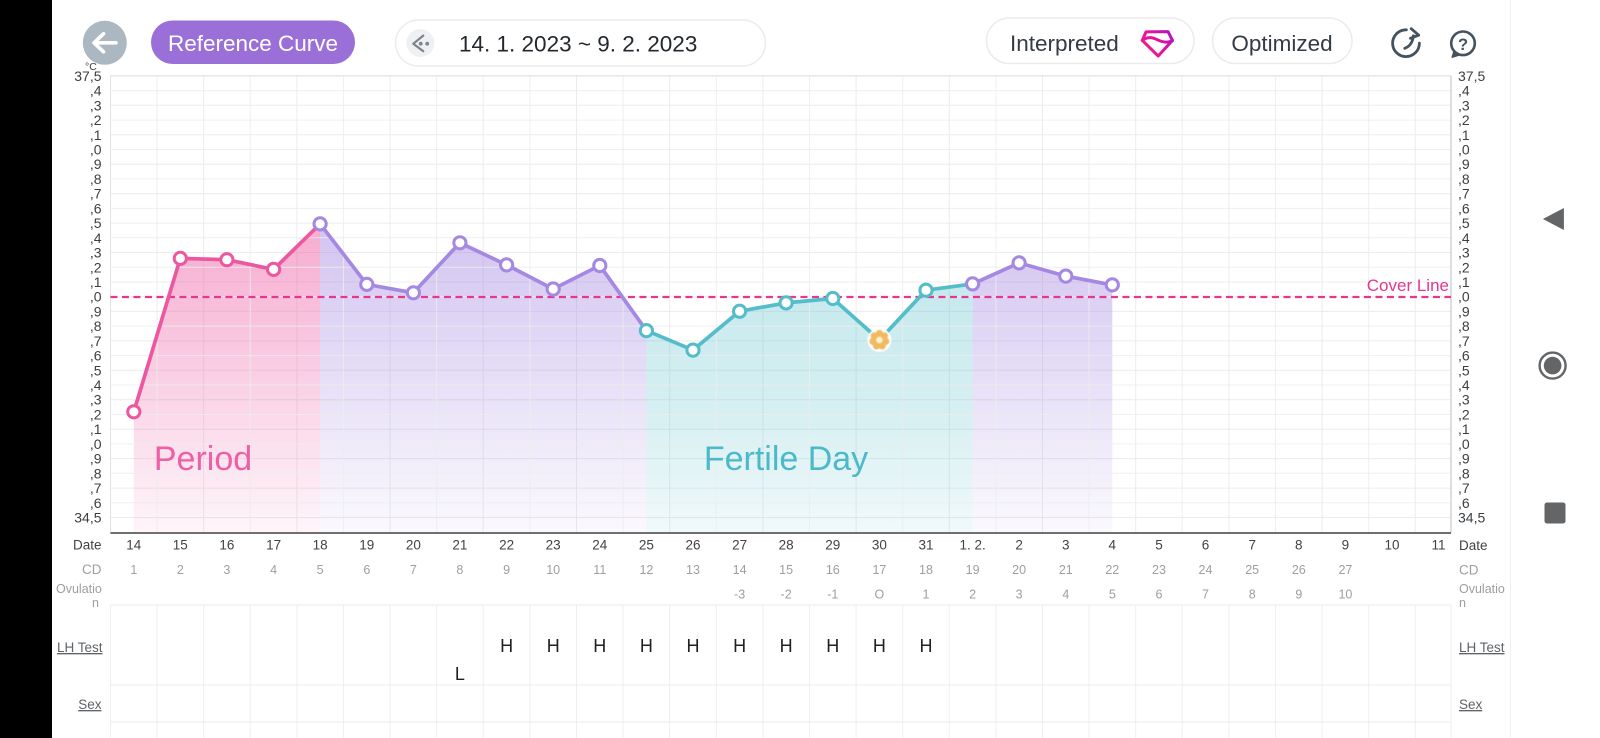  Describe the element at coordinates (1482, 589) in the screenshot. I see `svg-text: Ovulatio` at that location.